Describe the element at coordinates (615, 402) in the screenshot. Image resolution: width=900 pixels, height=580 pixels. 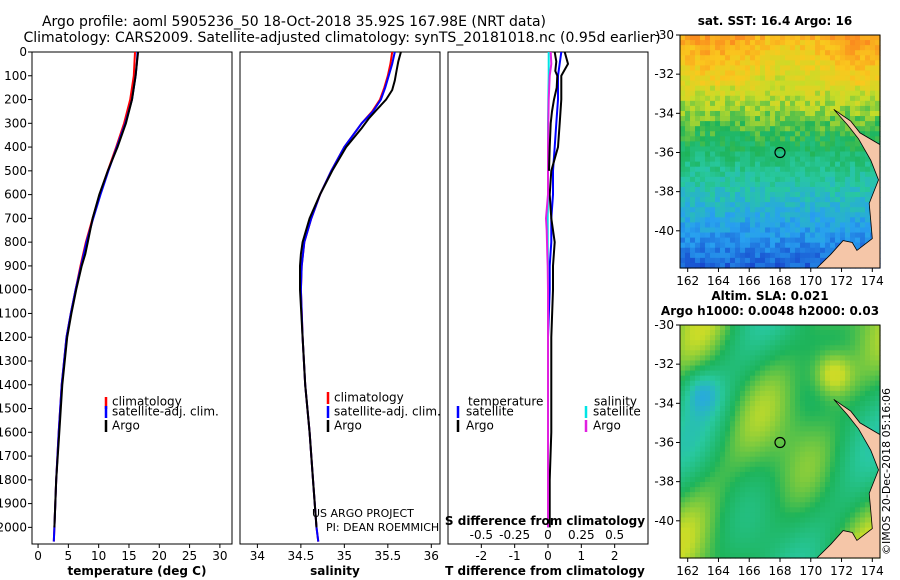
I see `legend-salinity-title: salinity` at that location.